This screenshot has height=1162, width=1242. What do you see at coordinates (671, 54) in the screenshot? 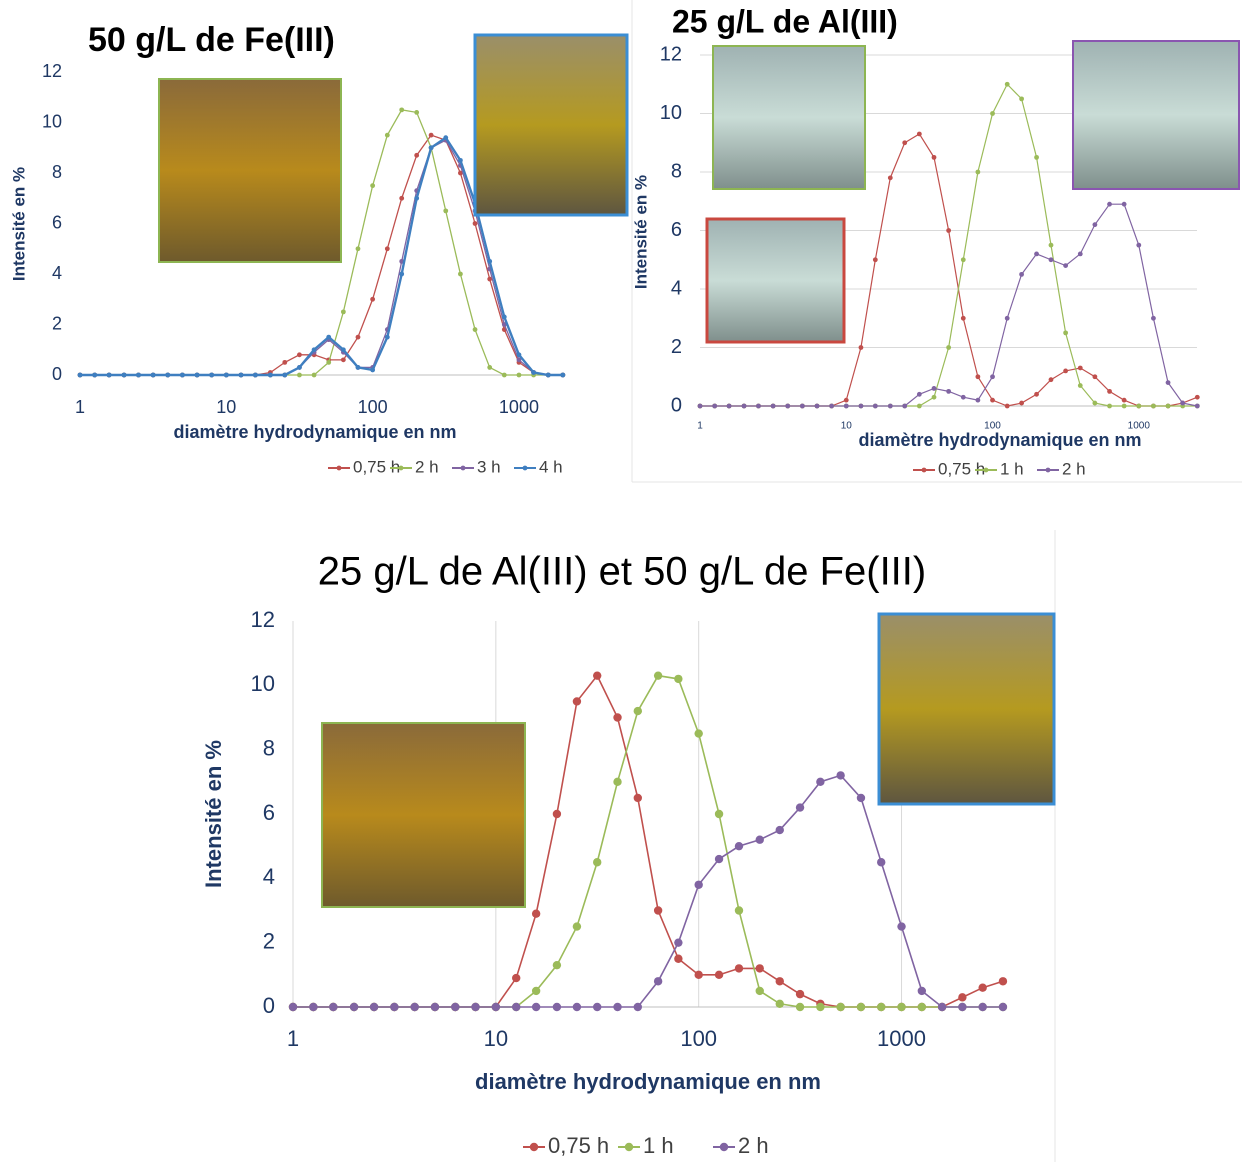
I see `y-tick-label: 12` at bounding box center [671, 54].